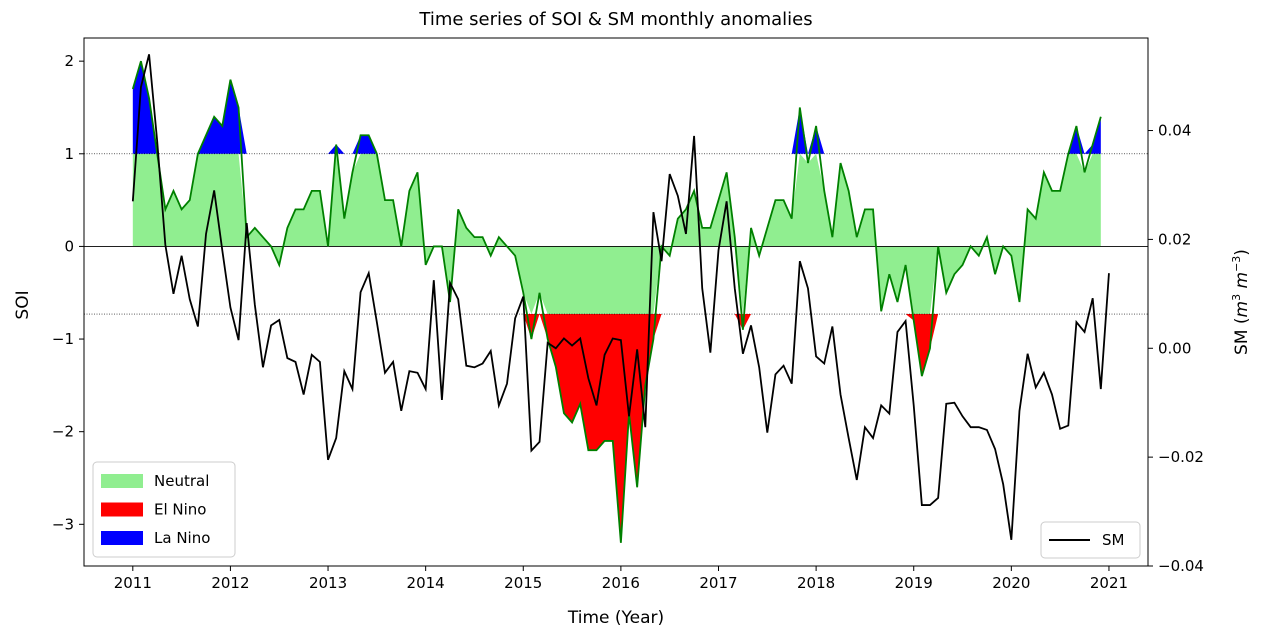  Describe the element at coordinates (914, 583) in the screenshot. I see `x-tick-label: 2019` at that location.